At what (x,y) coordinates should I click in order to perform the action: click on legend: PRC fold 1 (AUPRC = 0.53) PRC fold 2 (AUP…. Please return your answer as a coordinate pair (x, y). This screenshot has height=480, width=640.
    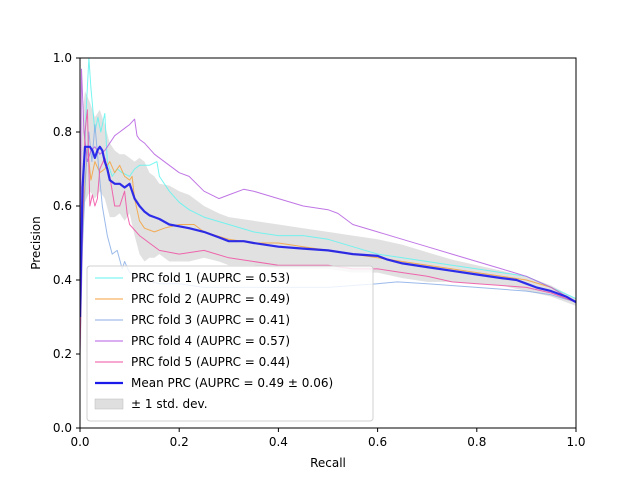
    Looking at the image, I should click on (230, 343).